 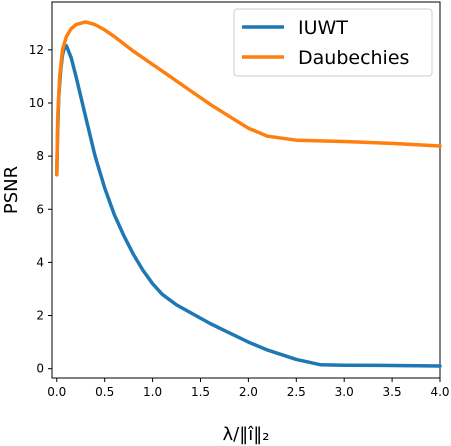 I want to click on x-tick-label: 3.5, so click(x=392, y=392).